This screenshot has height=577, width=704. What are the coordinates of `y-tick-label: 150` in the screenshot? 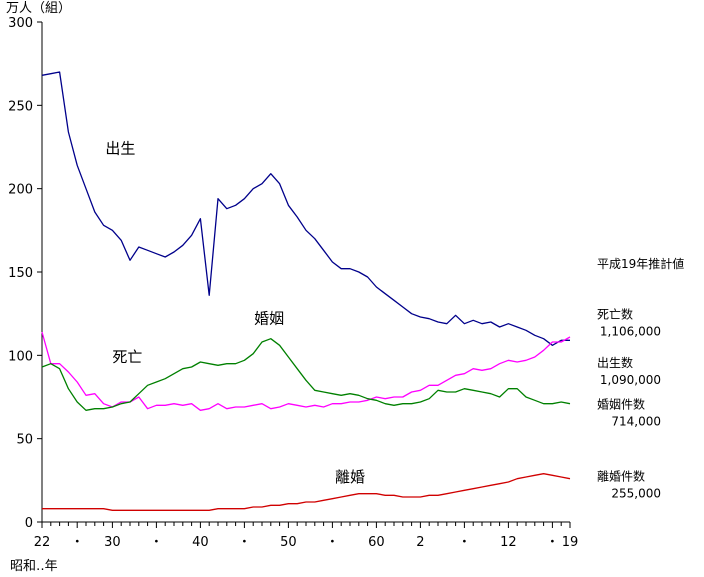 It's located at (20, 273).